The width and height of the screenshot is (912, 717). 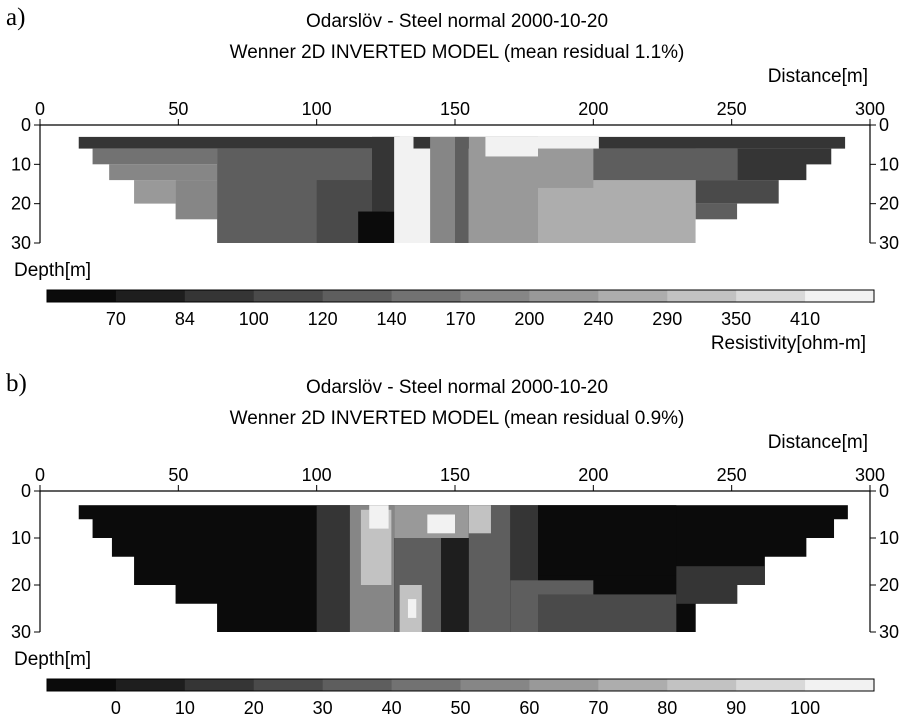 I want to click on colorbar-tick-label: 90, so click(x=736, y=707).